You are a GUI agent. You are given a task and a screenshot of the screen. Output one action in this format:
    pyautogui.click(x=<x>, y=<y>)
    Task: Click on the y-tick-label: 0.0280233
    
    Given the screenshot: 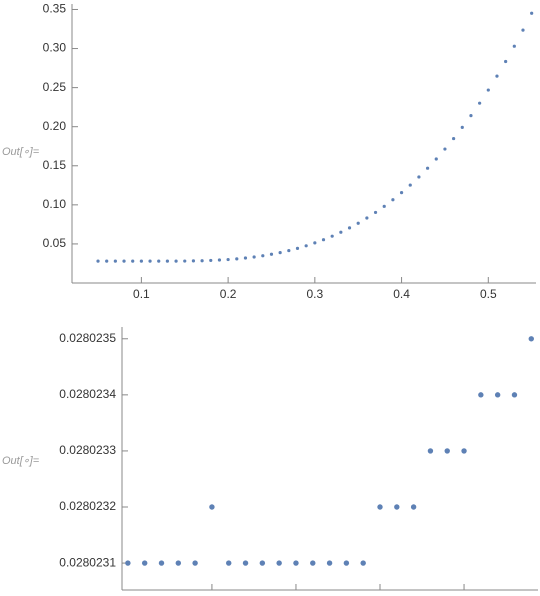 What is the action you would take?
    pyautogui.click(x=87, y=450)
    